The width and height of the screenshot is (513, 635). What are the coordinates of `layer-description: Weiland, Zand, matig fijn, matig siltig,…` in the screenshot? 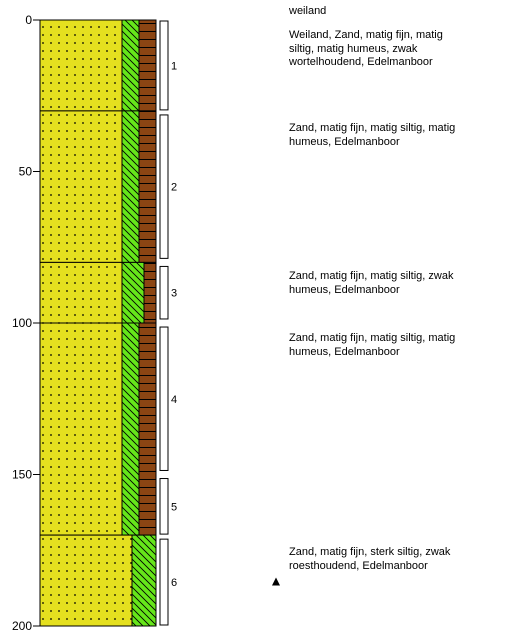 It's located at (366, 48).